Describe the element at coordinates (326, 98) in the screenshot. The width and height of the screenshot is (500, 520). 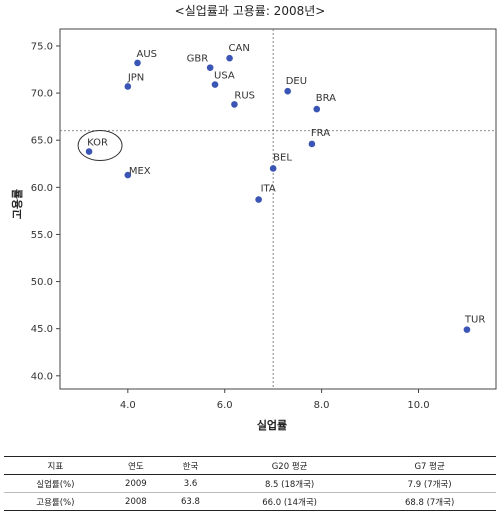
I see `point-label-bra: BRA` at that location.